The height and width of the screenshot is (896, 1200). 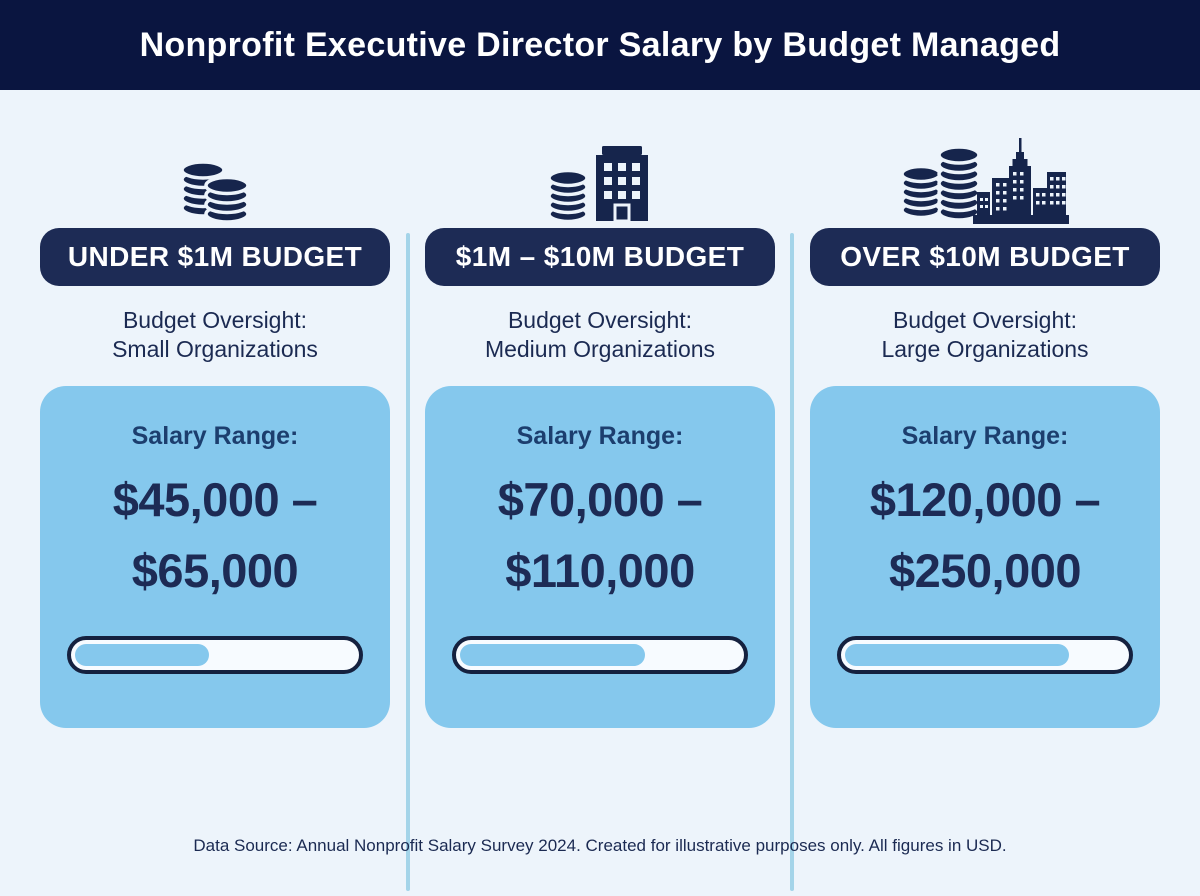 What do you see at coordinates (985, 499) in the screenshot?
I see `salary-min: $120,000 –` at bounding box center [985, 499].